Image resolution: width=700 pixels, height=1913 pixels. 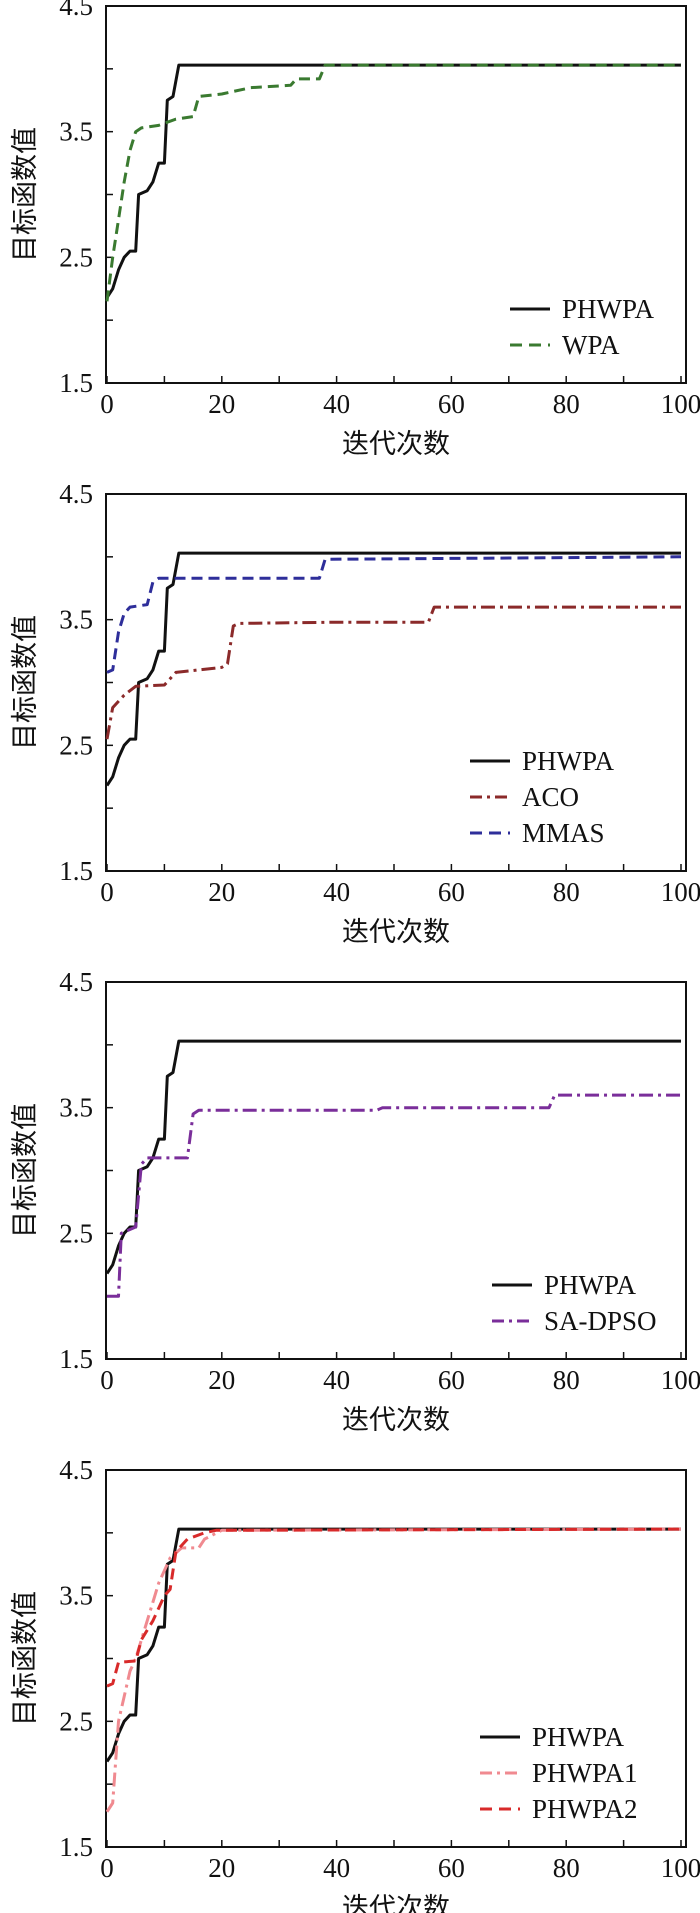 What do you see at coordinates (394, 1195) in the screenshot?
I see `series-line-sa-dpso` at bounding box center [394, 1195].